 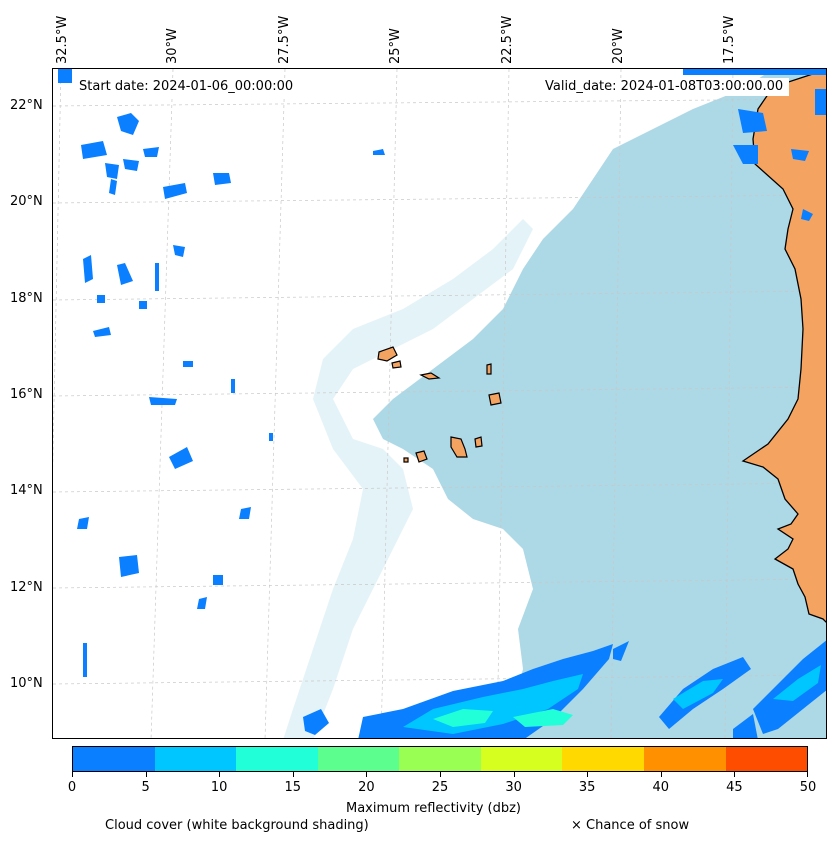 I want to click on valid-date-label: Valid_date: 2024-01-08T03:00:00.00, so click(x=664, y=87).